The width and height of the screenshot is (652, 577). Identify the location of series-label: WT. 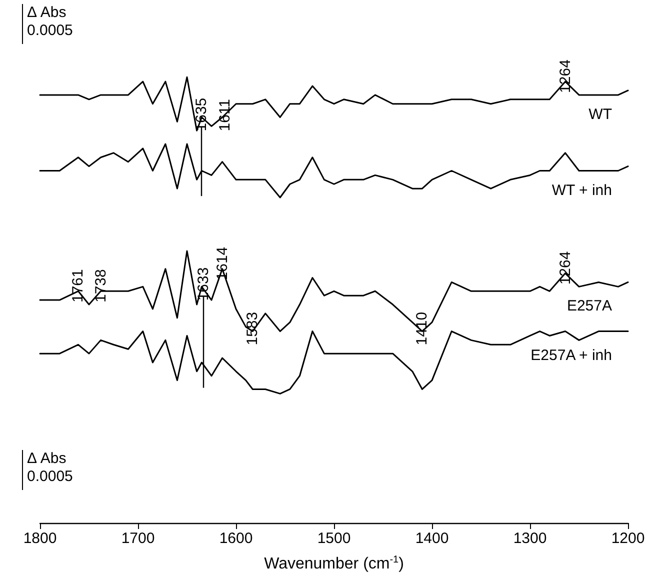
(600, 114).